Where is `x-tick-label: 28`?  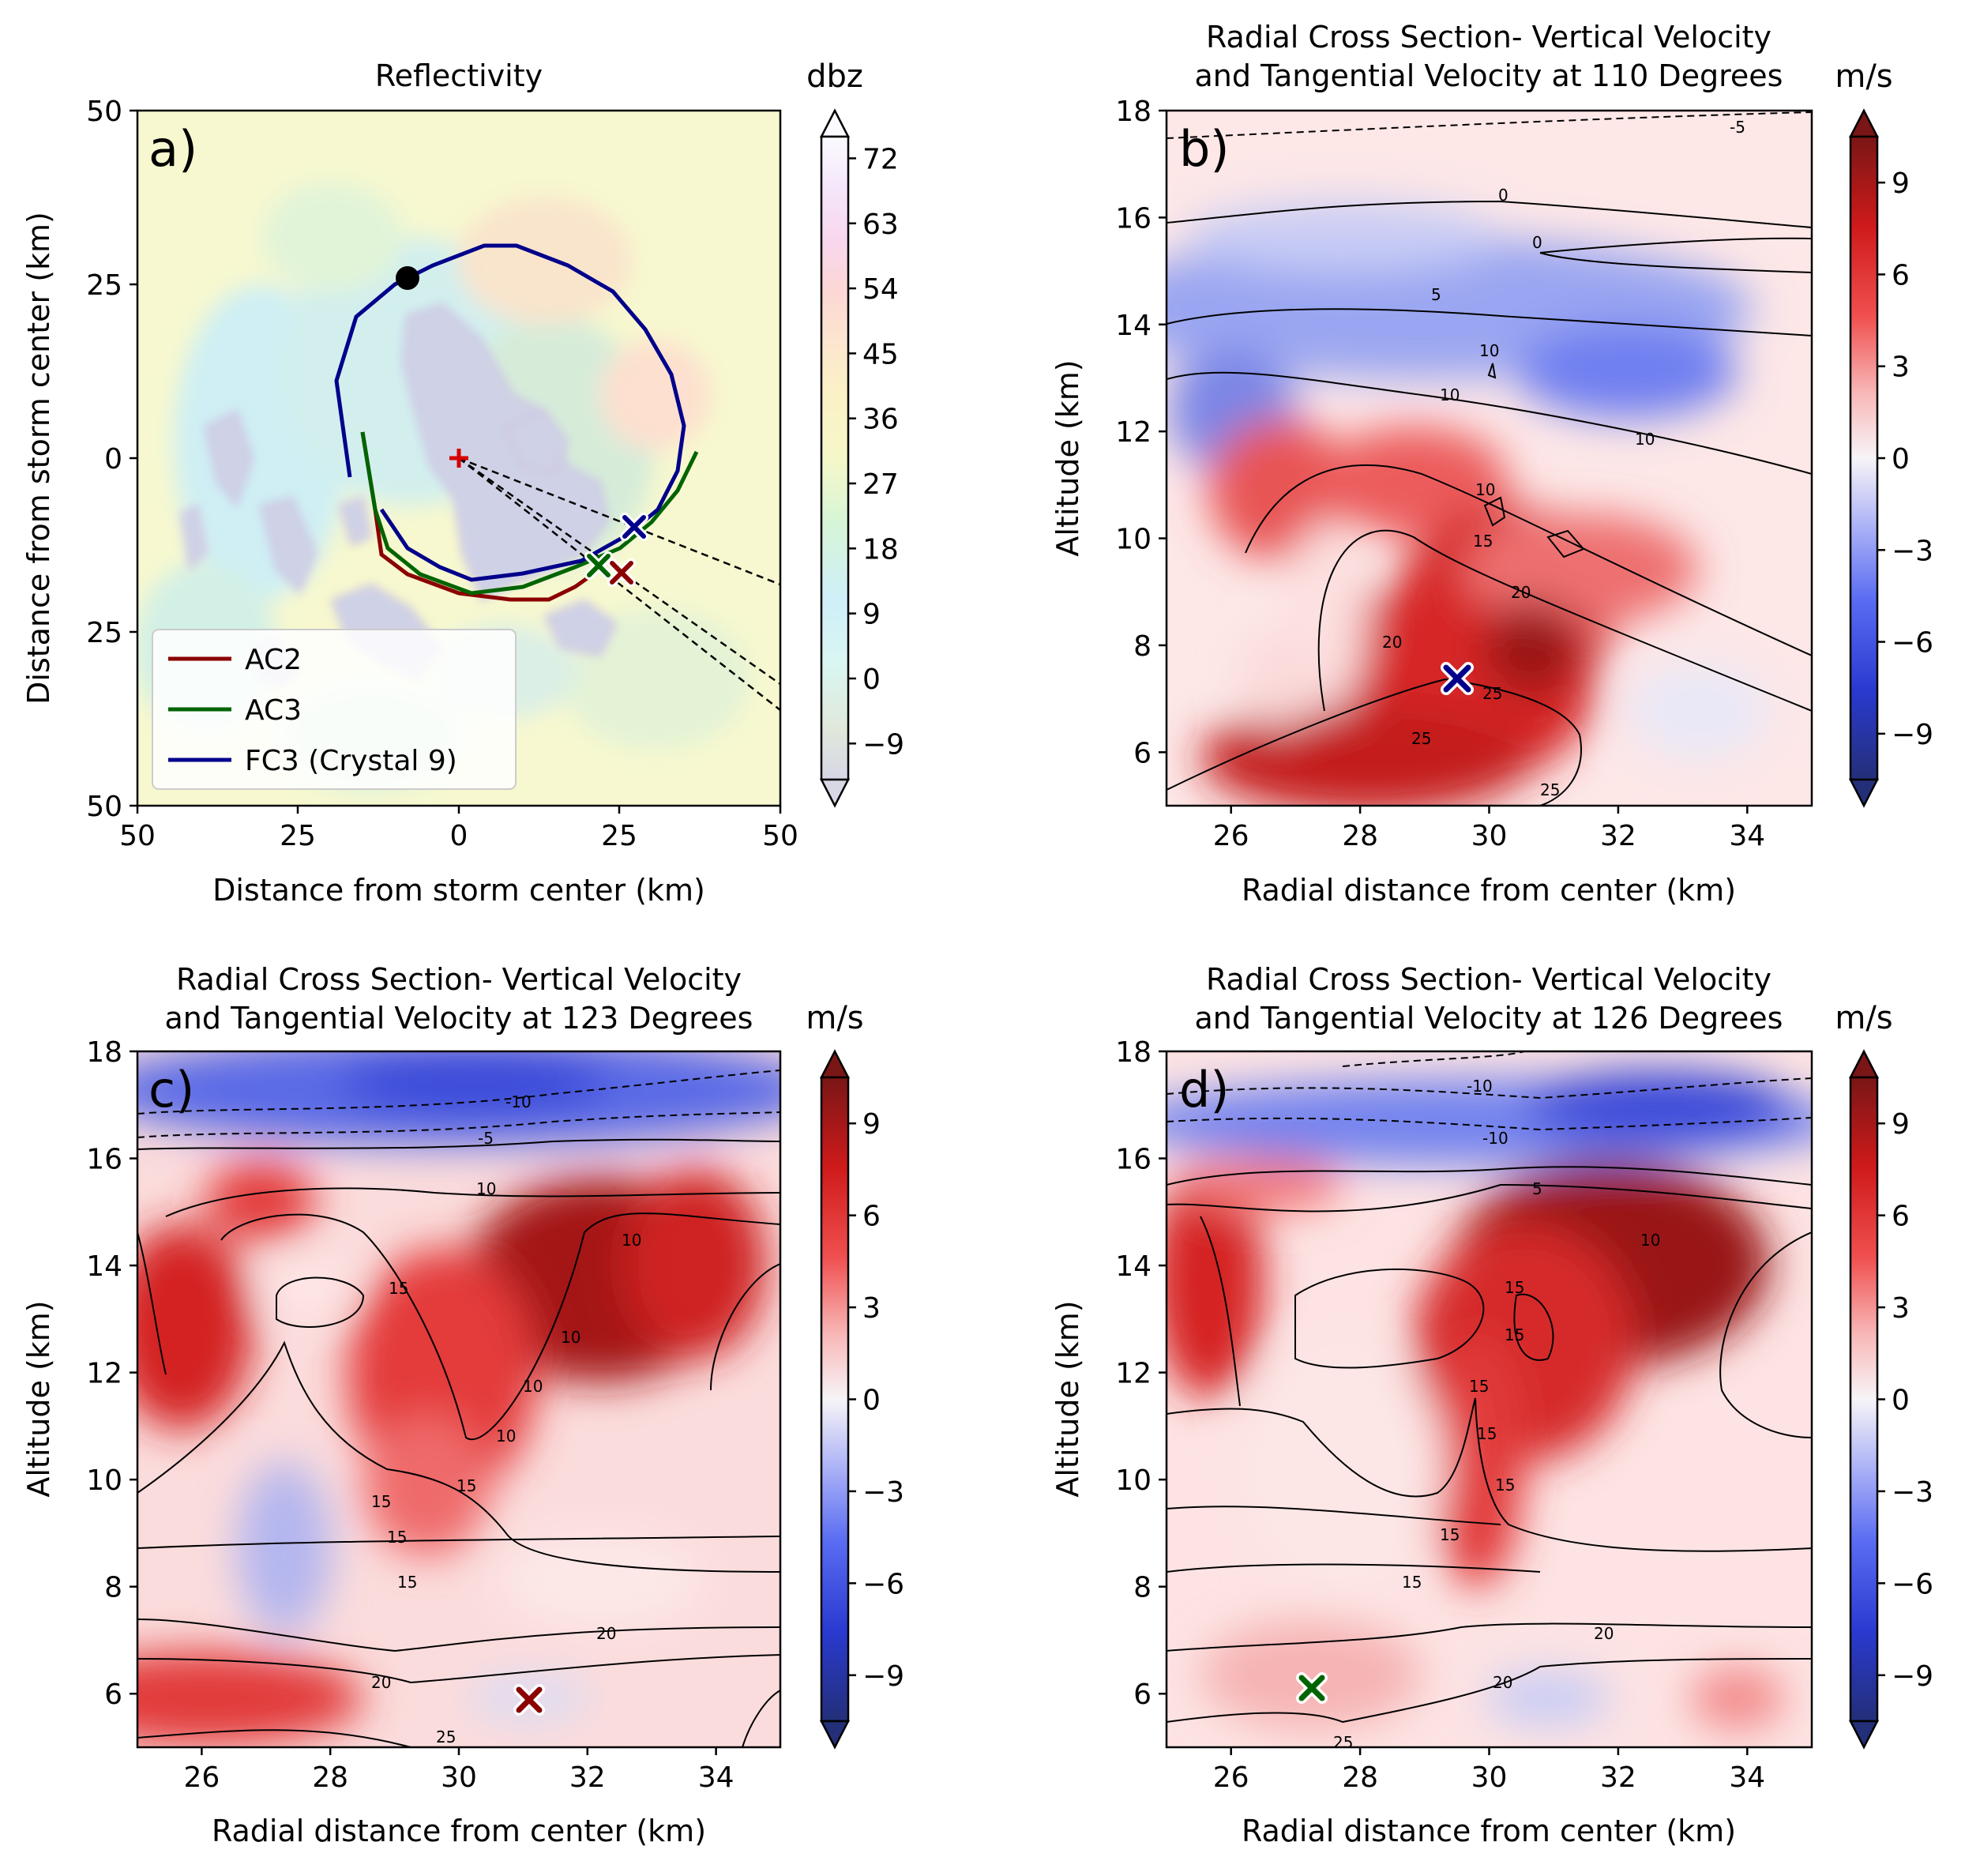 x-tick-label: 28 is located at coordinates (330, 1777).